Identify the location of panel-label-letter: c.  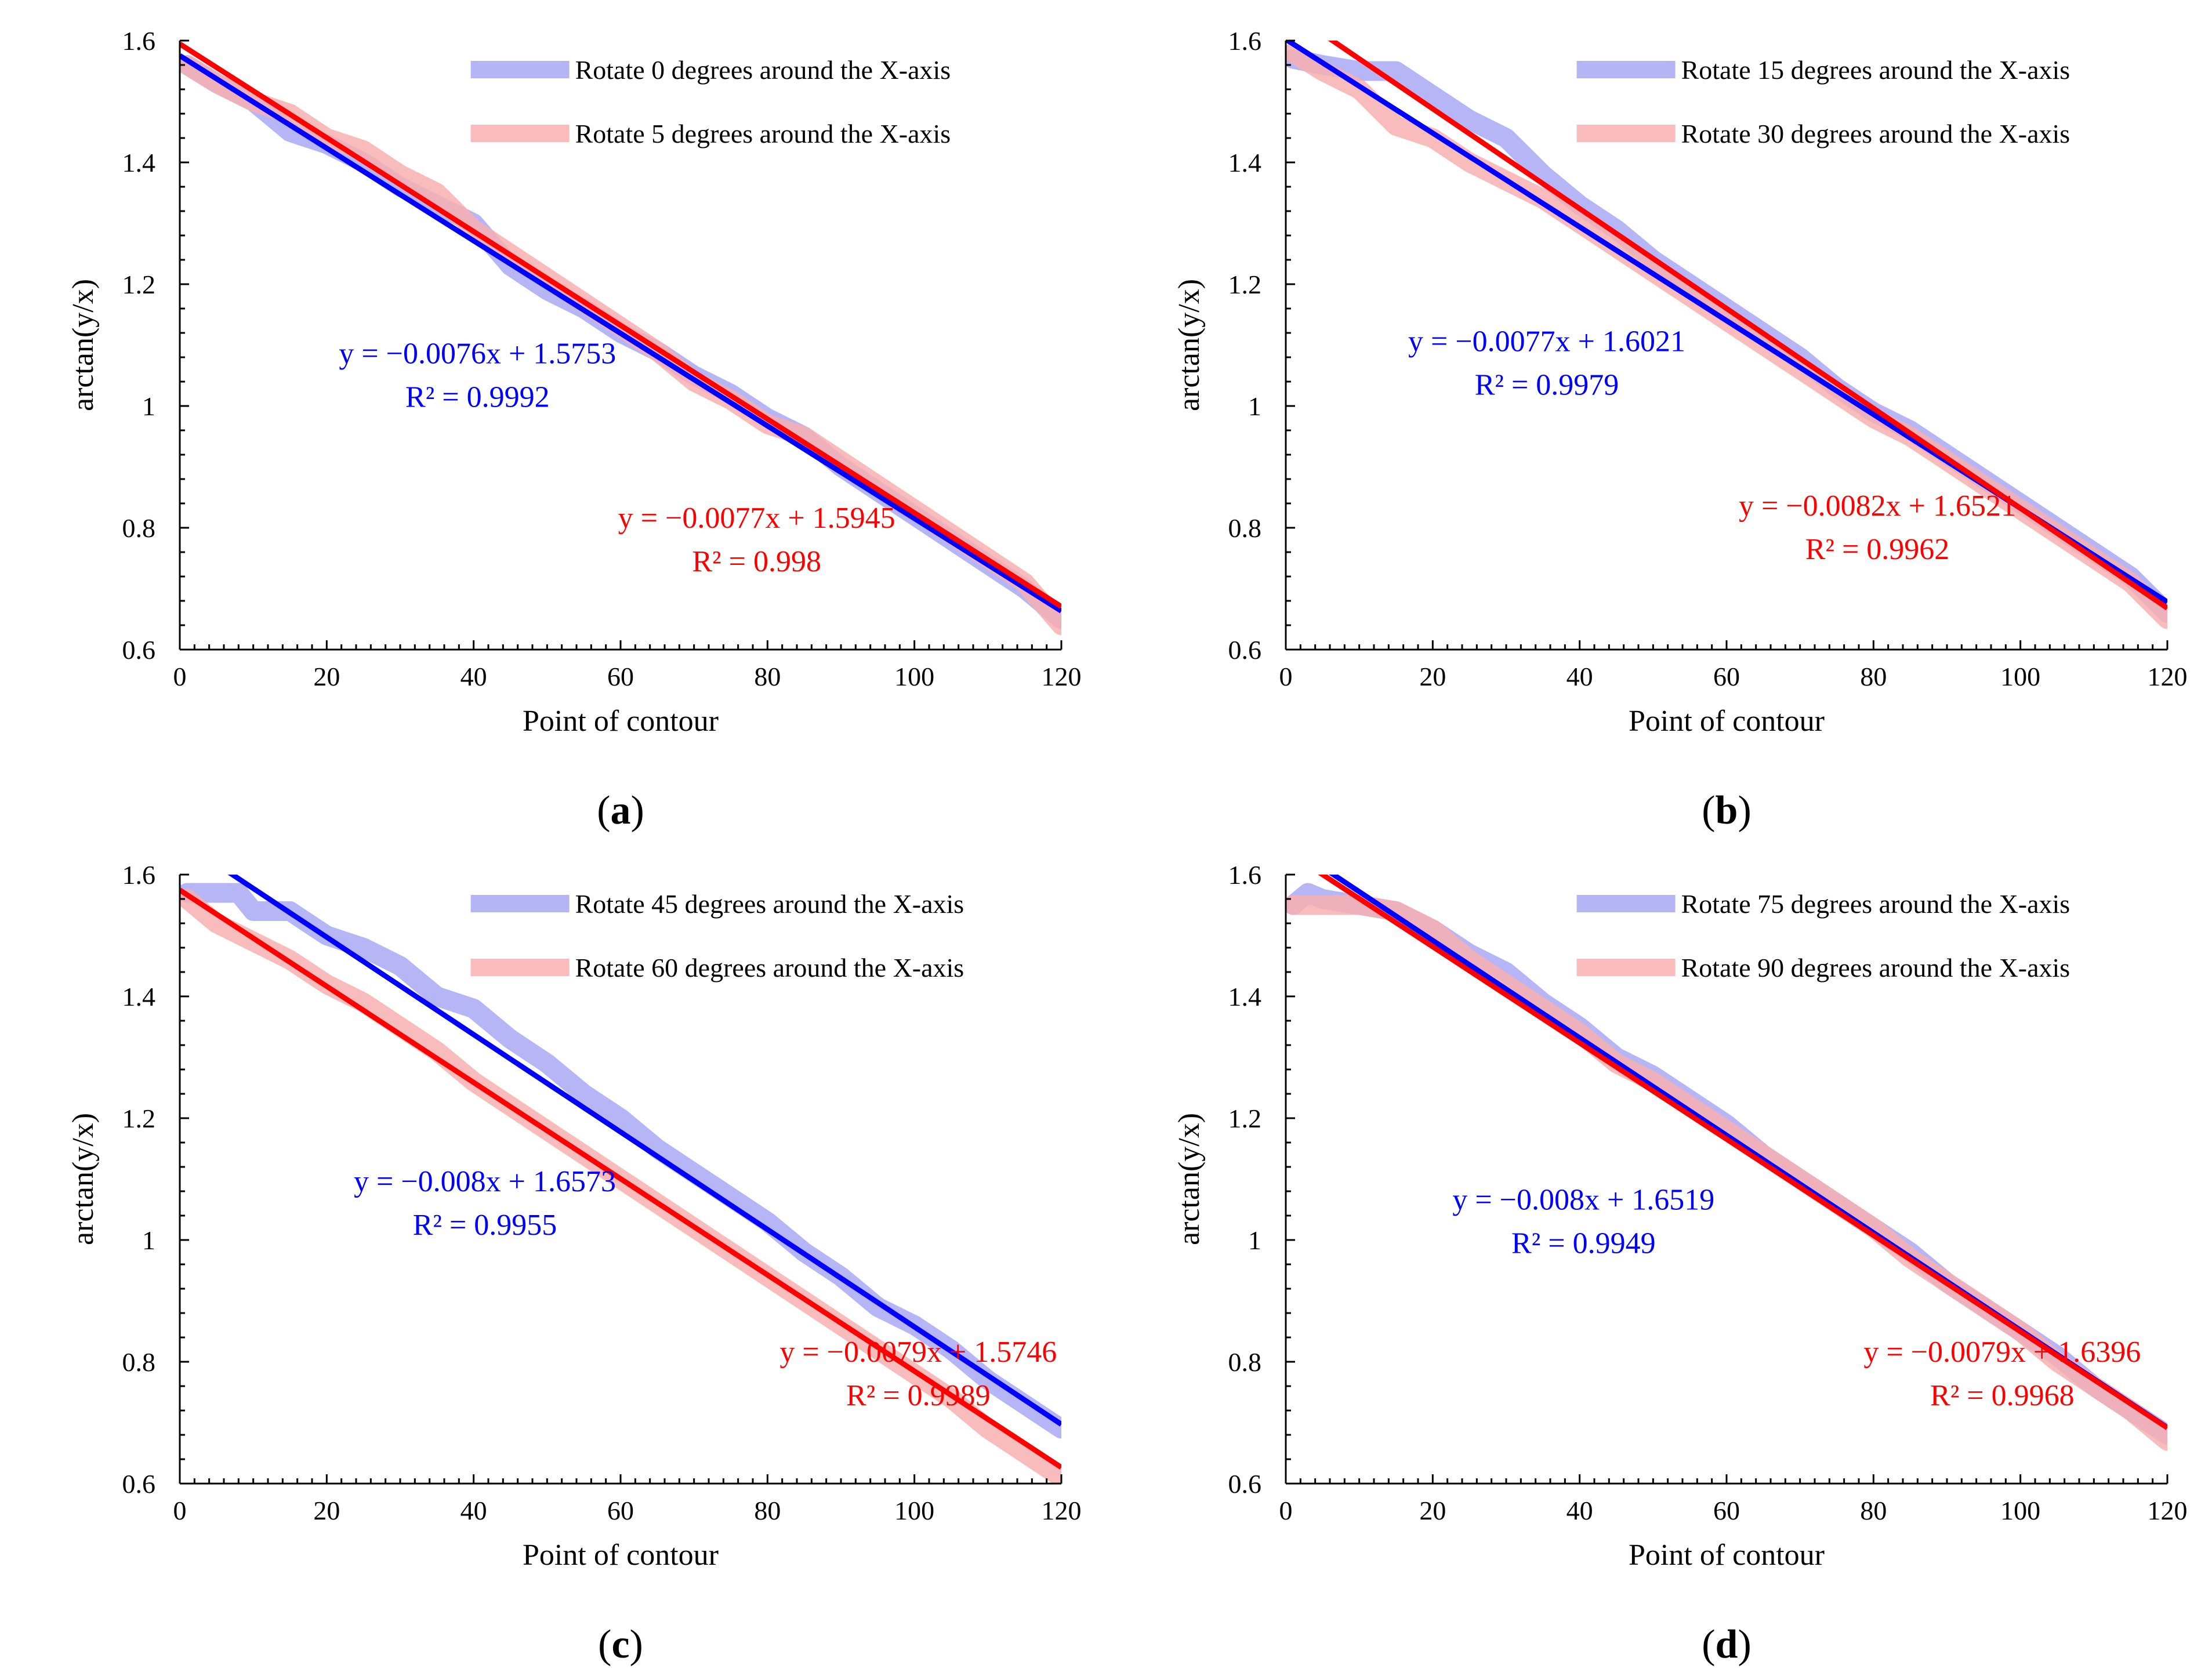
(620, 1644).